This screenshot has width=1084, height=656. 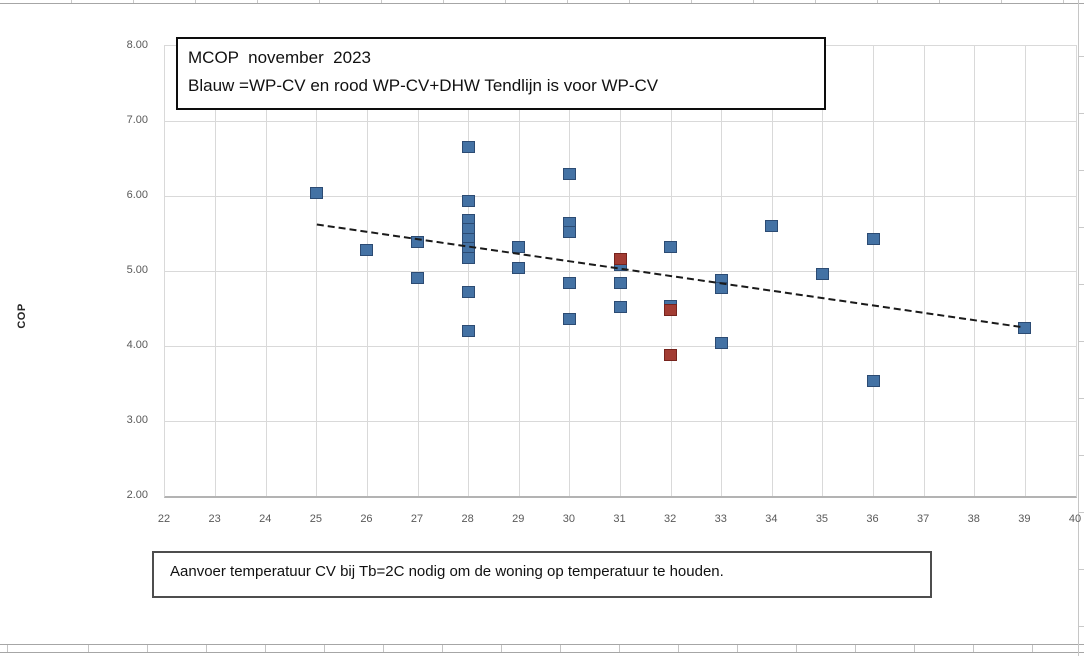 I want to click on y-tick-label: 5.00, so click(x=137, y=270).